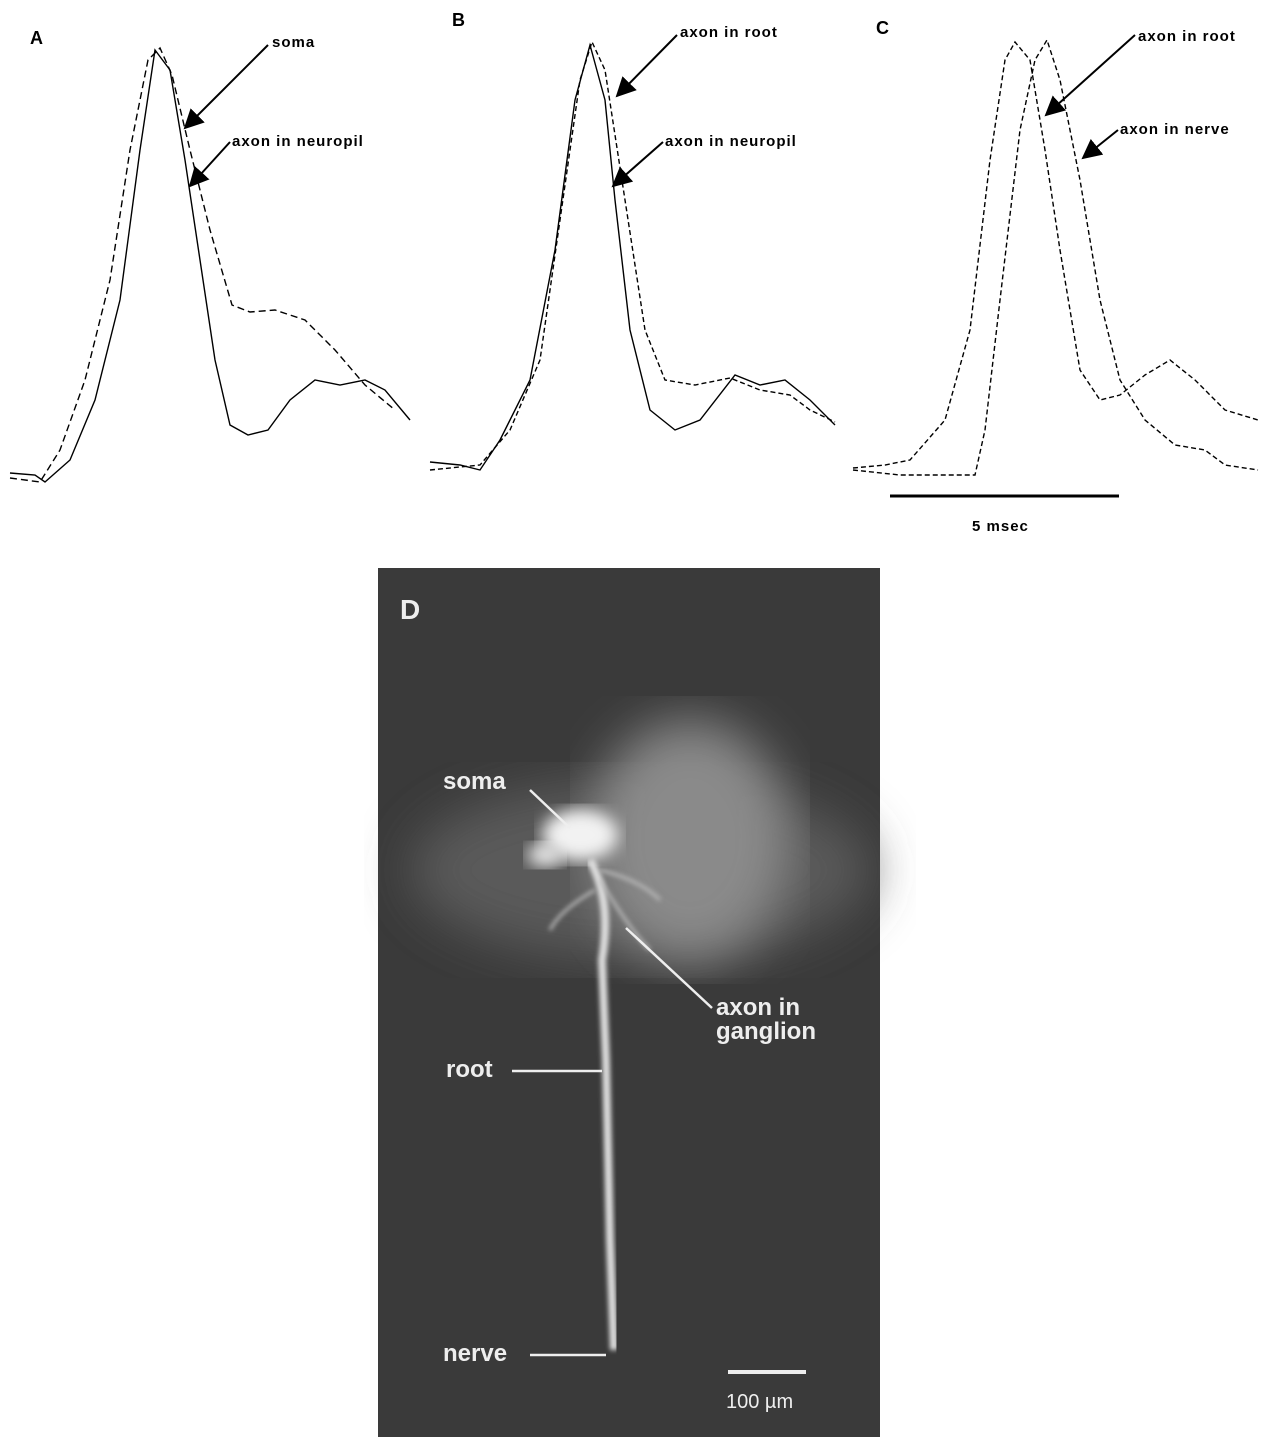 This screenshot has width=1275, height=1437. What do you see at coordinates (36, 38) in the screenshot?
I see `panel-label: A` at bounding box center [36, 38].